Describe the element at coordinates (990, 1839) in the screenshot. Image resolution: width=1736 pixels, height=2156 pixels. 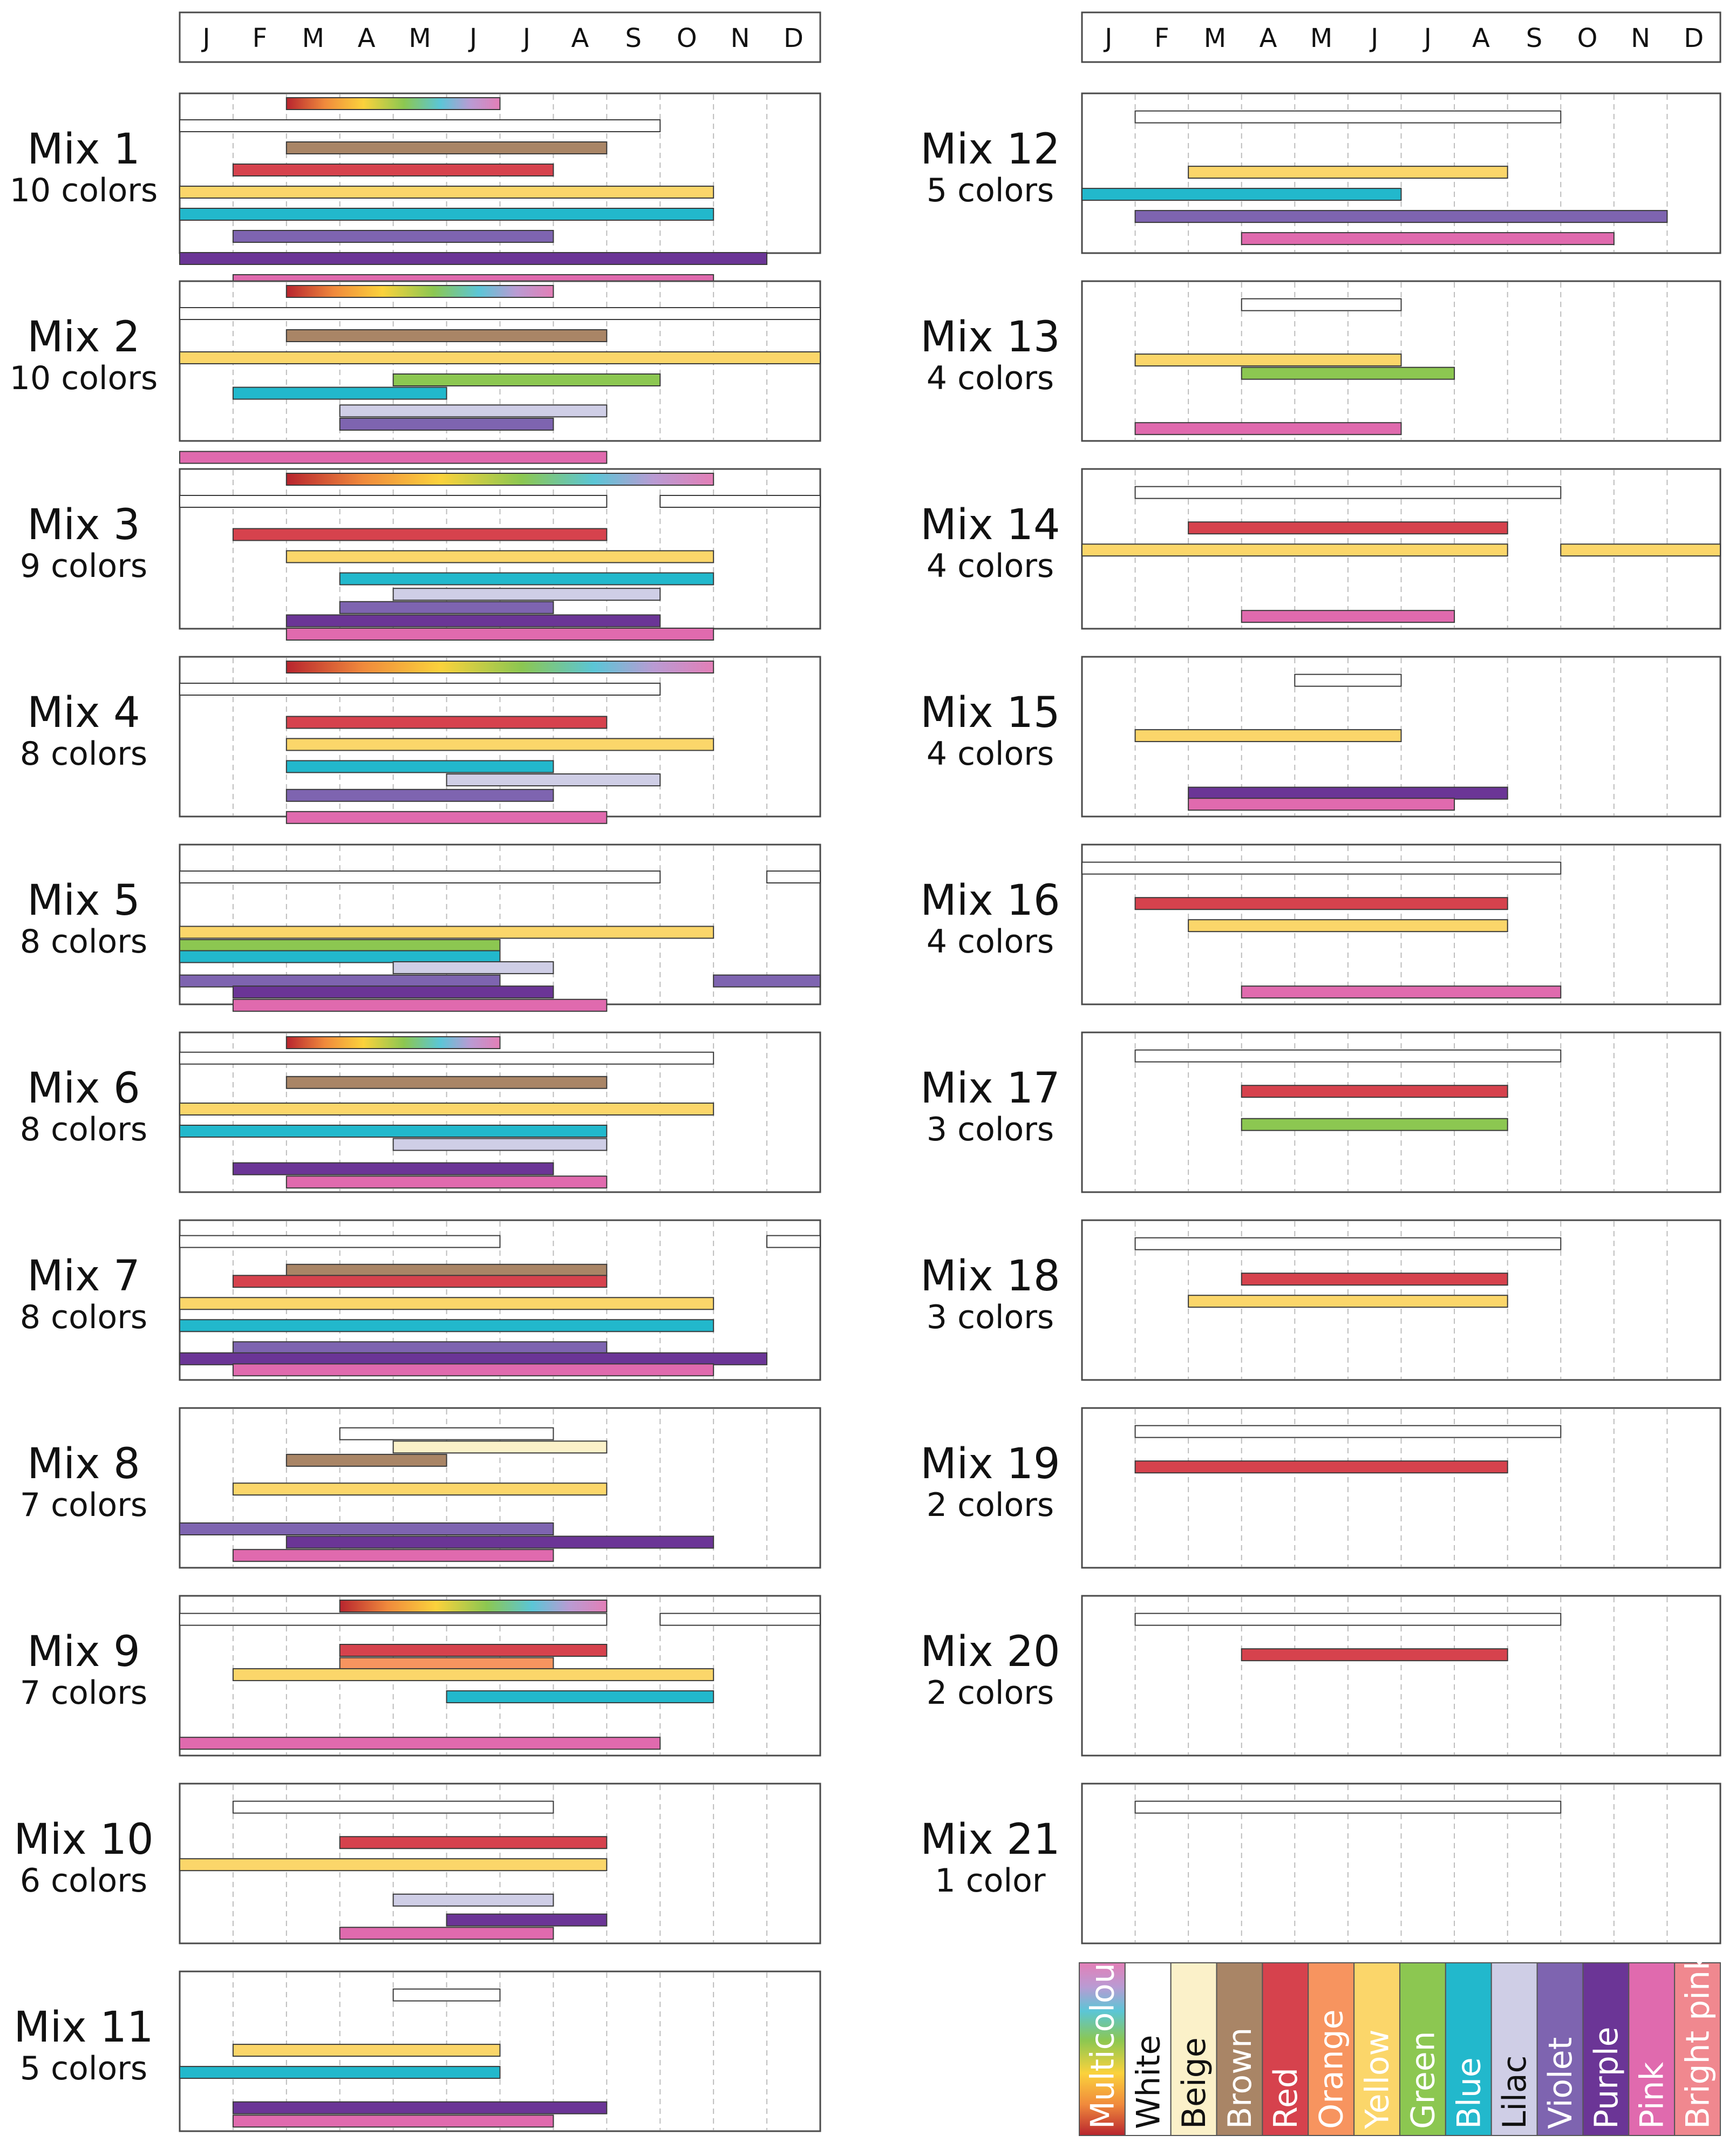
I see `mix-title: Mix 21` at that location.